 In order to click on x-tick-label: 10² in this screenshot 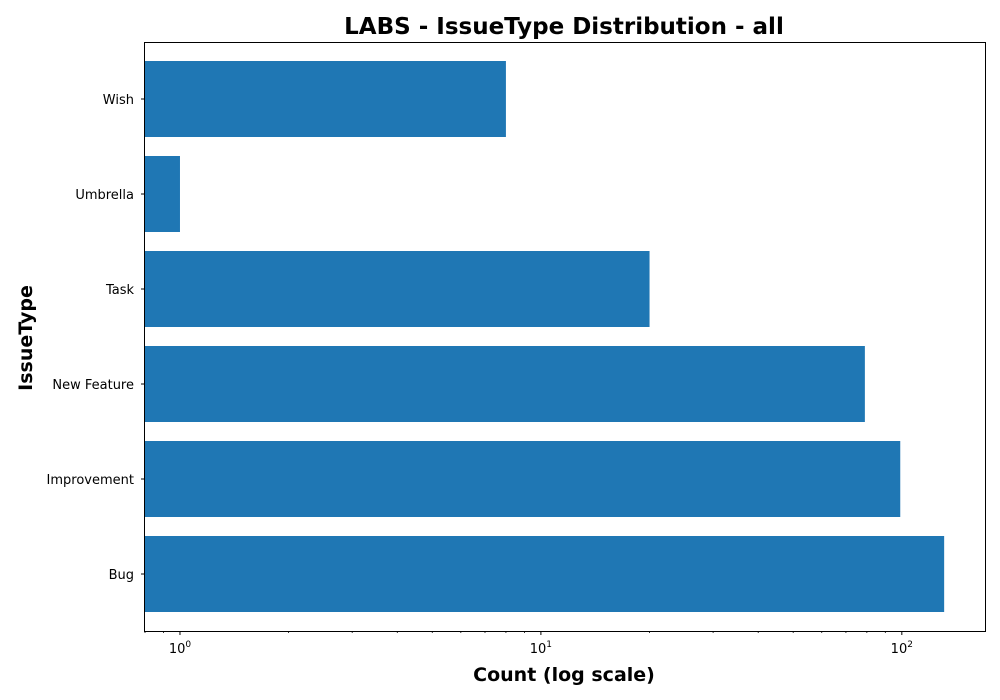, I will do `click(902, 648)`.